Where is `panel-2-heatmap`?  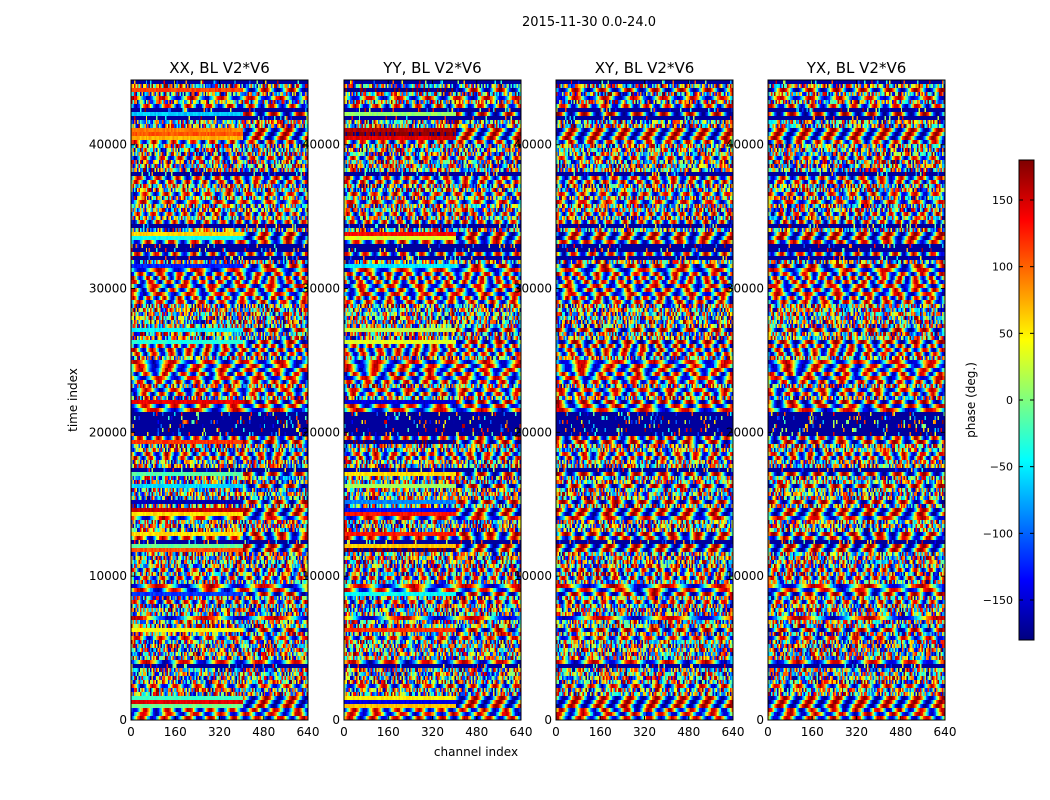 panel-2-heatmap is located at coordinates (432, 400).